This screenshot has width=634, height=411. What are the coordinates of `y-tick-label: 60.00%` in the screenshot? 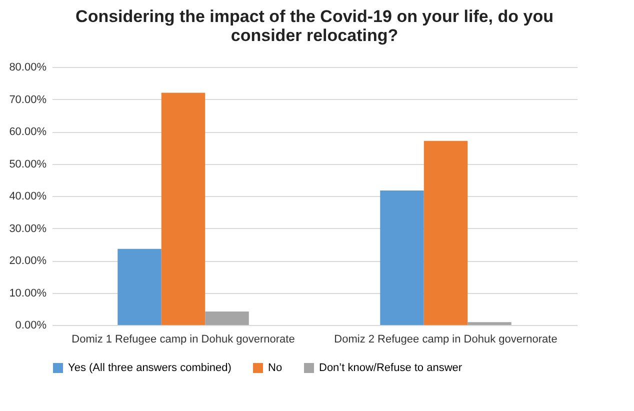 It's located at (28, 132).